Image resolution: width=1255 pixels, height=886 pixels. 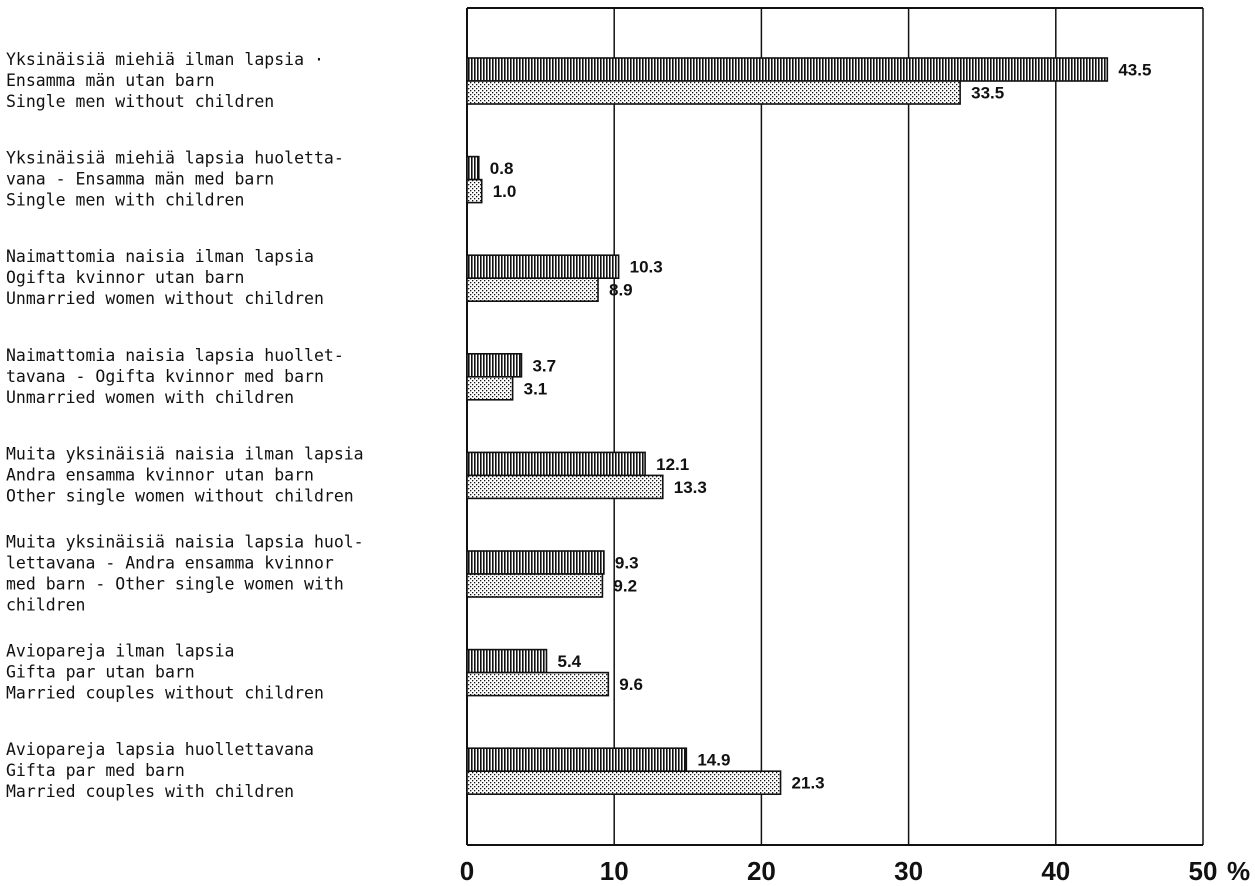 I want to click on value-label-dots-8: 21.3, so click(x=808, y=783).